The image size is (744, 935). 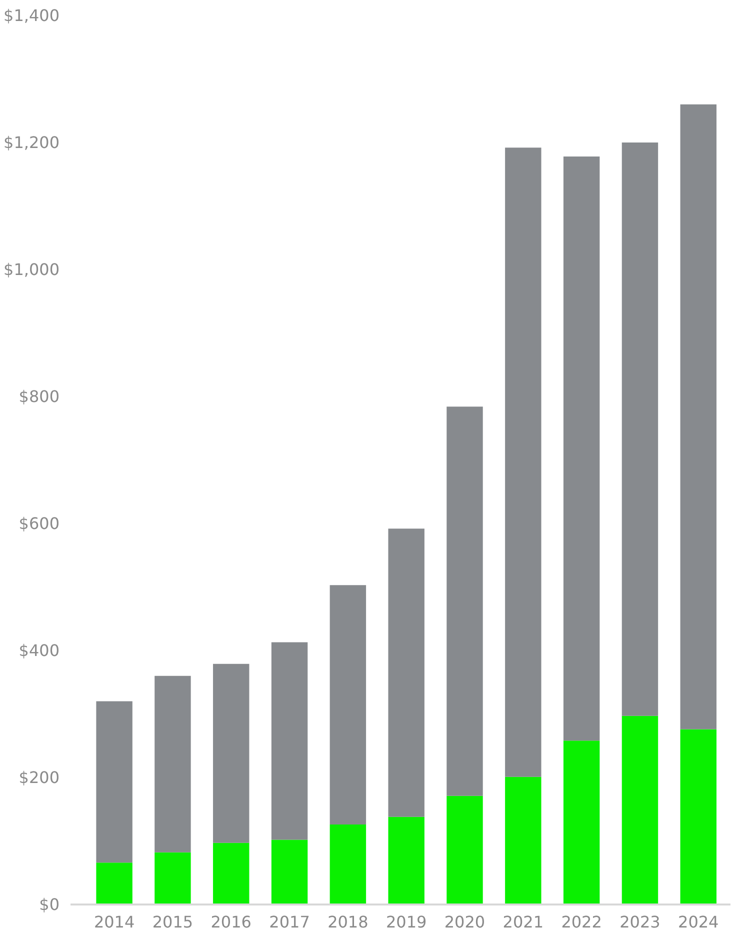 I want to click on y-tick-label: $1,400, so click(x=32, y=15).